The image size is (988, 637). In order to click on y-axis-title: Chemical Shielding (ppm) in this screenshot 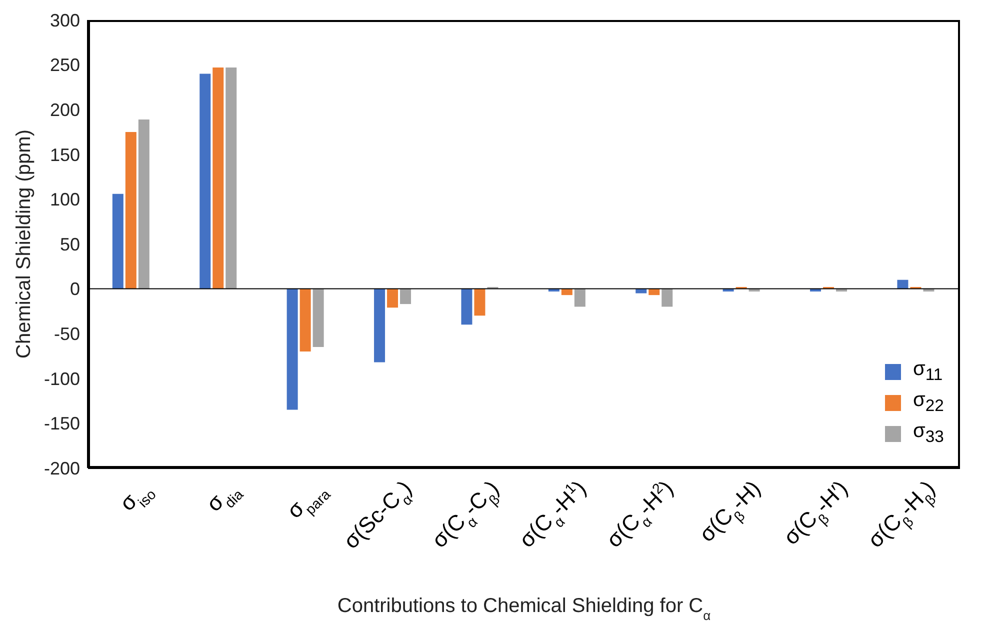, I will do `click(24, 244)`.